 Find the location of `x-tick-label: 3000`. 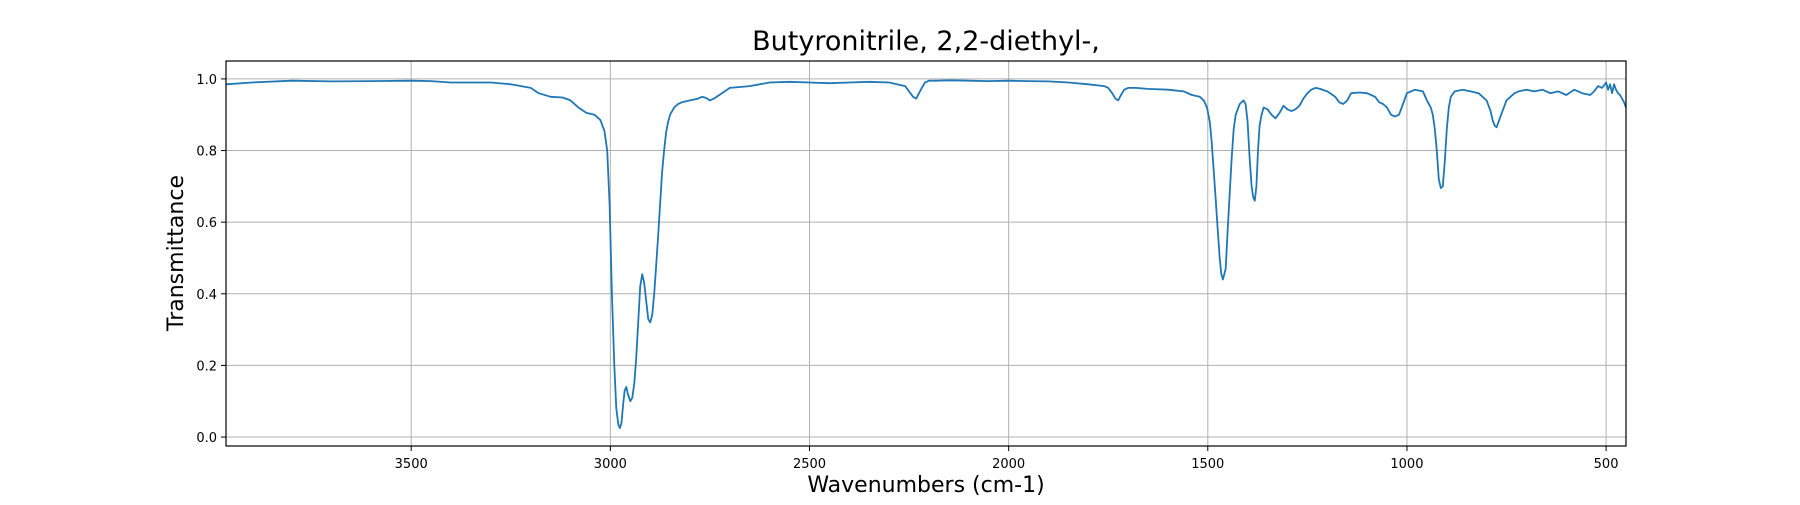

x-tick-label: 3000 is located at coordinates (610, 464).